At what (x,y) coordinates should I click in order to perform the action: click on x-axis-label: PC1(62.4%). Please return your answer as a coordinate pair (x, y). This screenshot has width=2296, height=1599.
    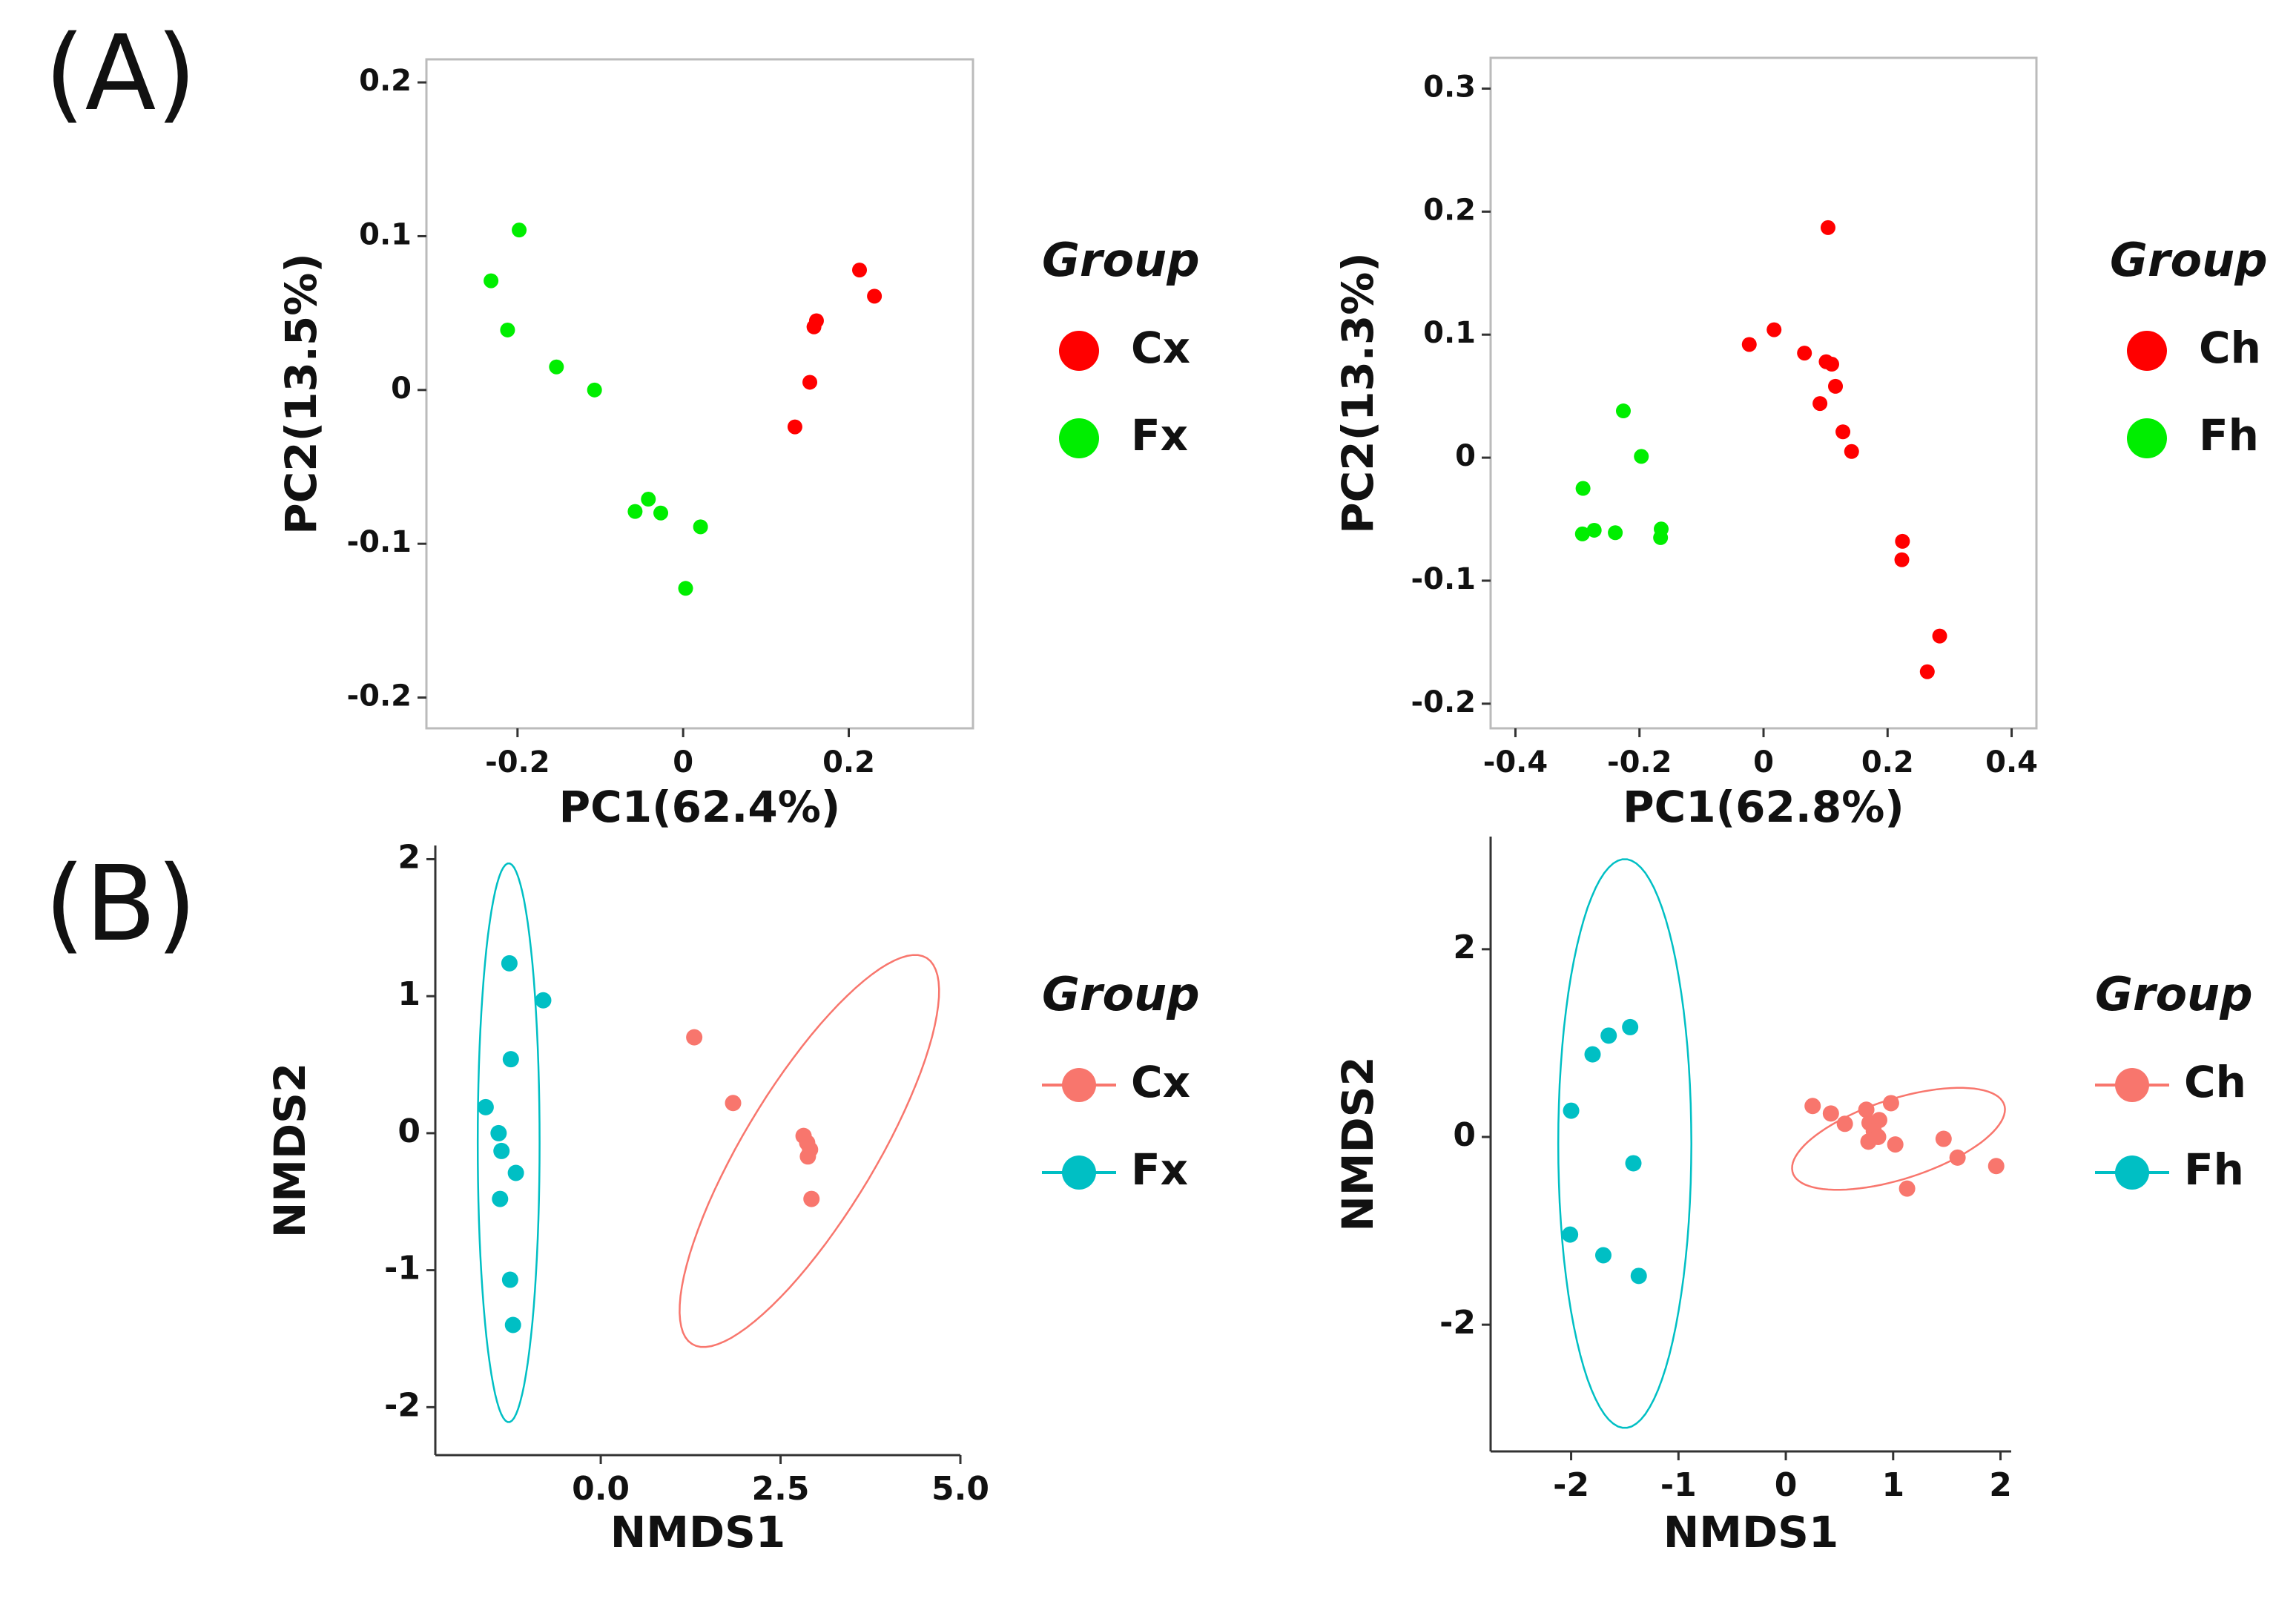
    Looking at the image, I should click on (700, 807).